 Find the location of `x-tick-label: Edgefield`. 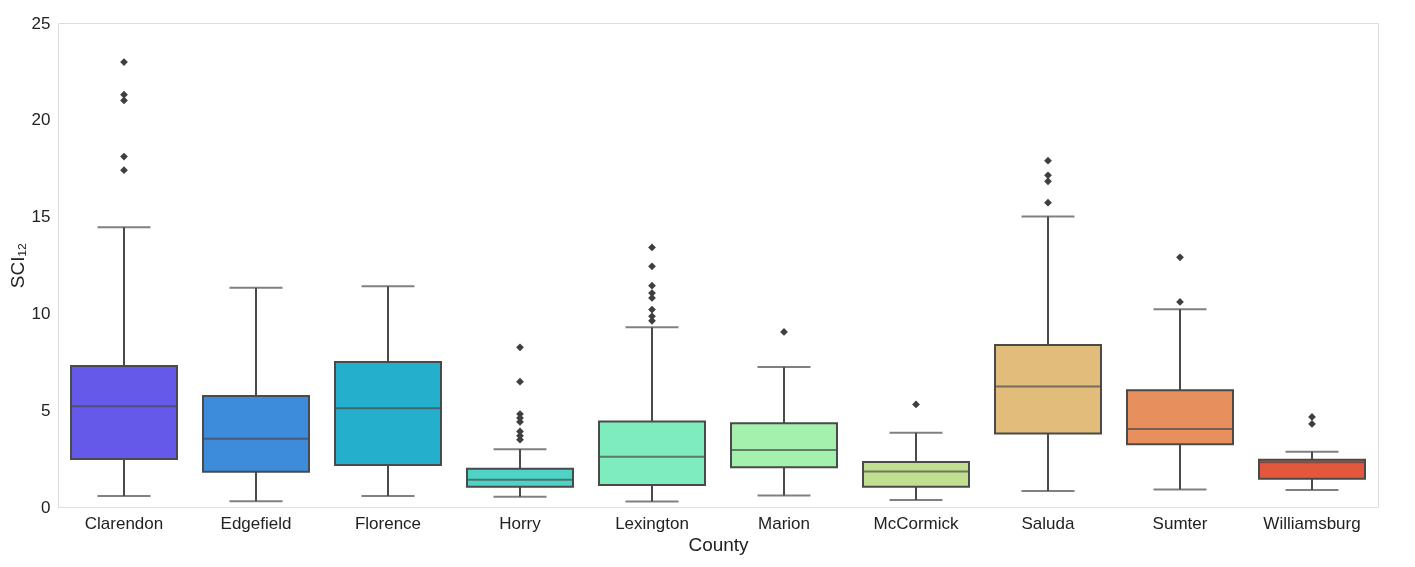

x-tick-label: Edgefield is located at coordinates (256, 523).